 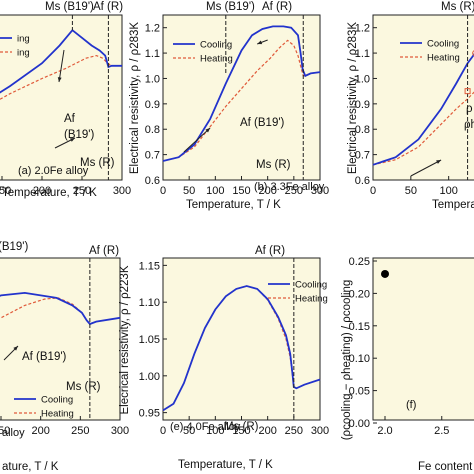 I want to click on plot-area-c, so click(x=423, y=97).